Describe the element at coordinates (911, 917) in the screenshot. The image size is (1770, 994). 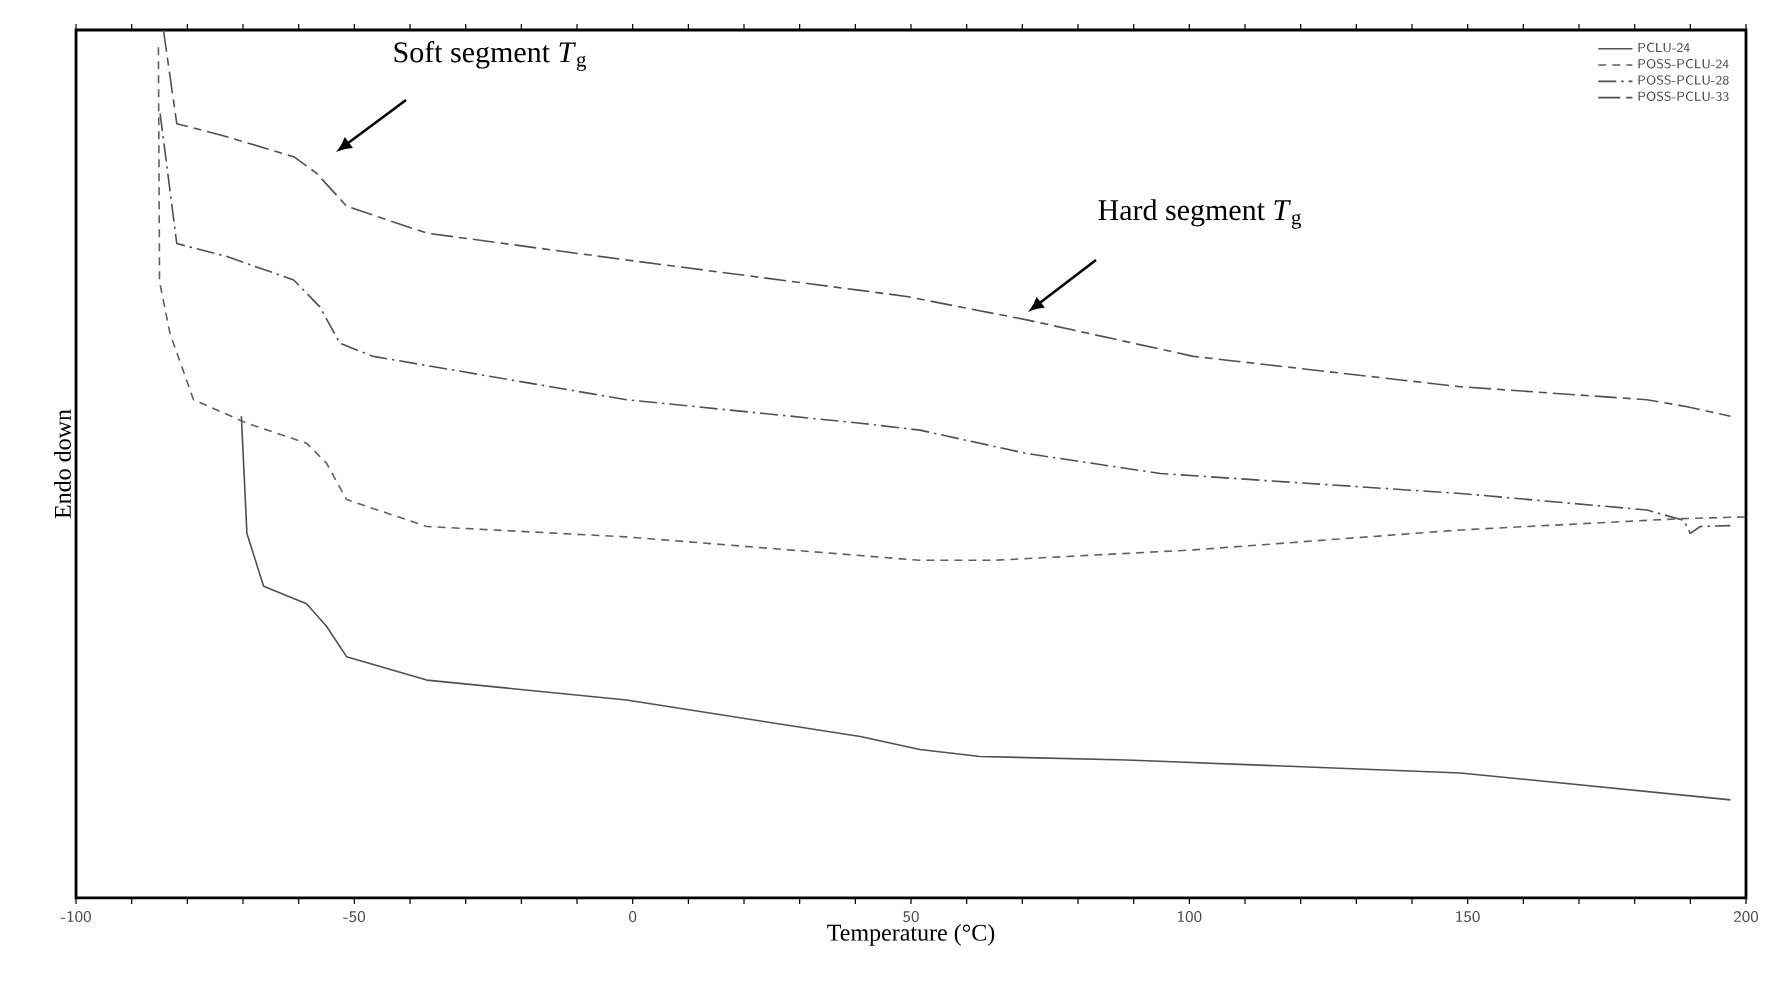
I see `x-tick-label: 50` at that location.